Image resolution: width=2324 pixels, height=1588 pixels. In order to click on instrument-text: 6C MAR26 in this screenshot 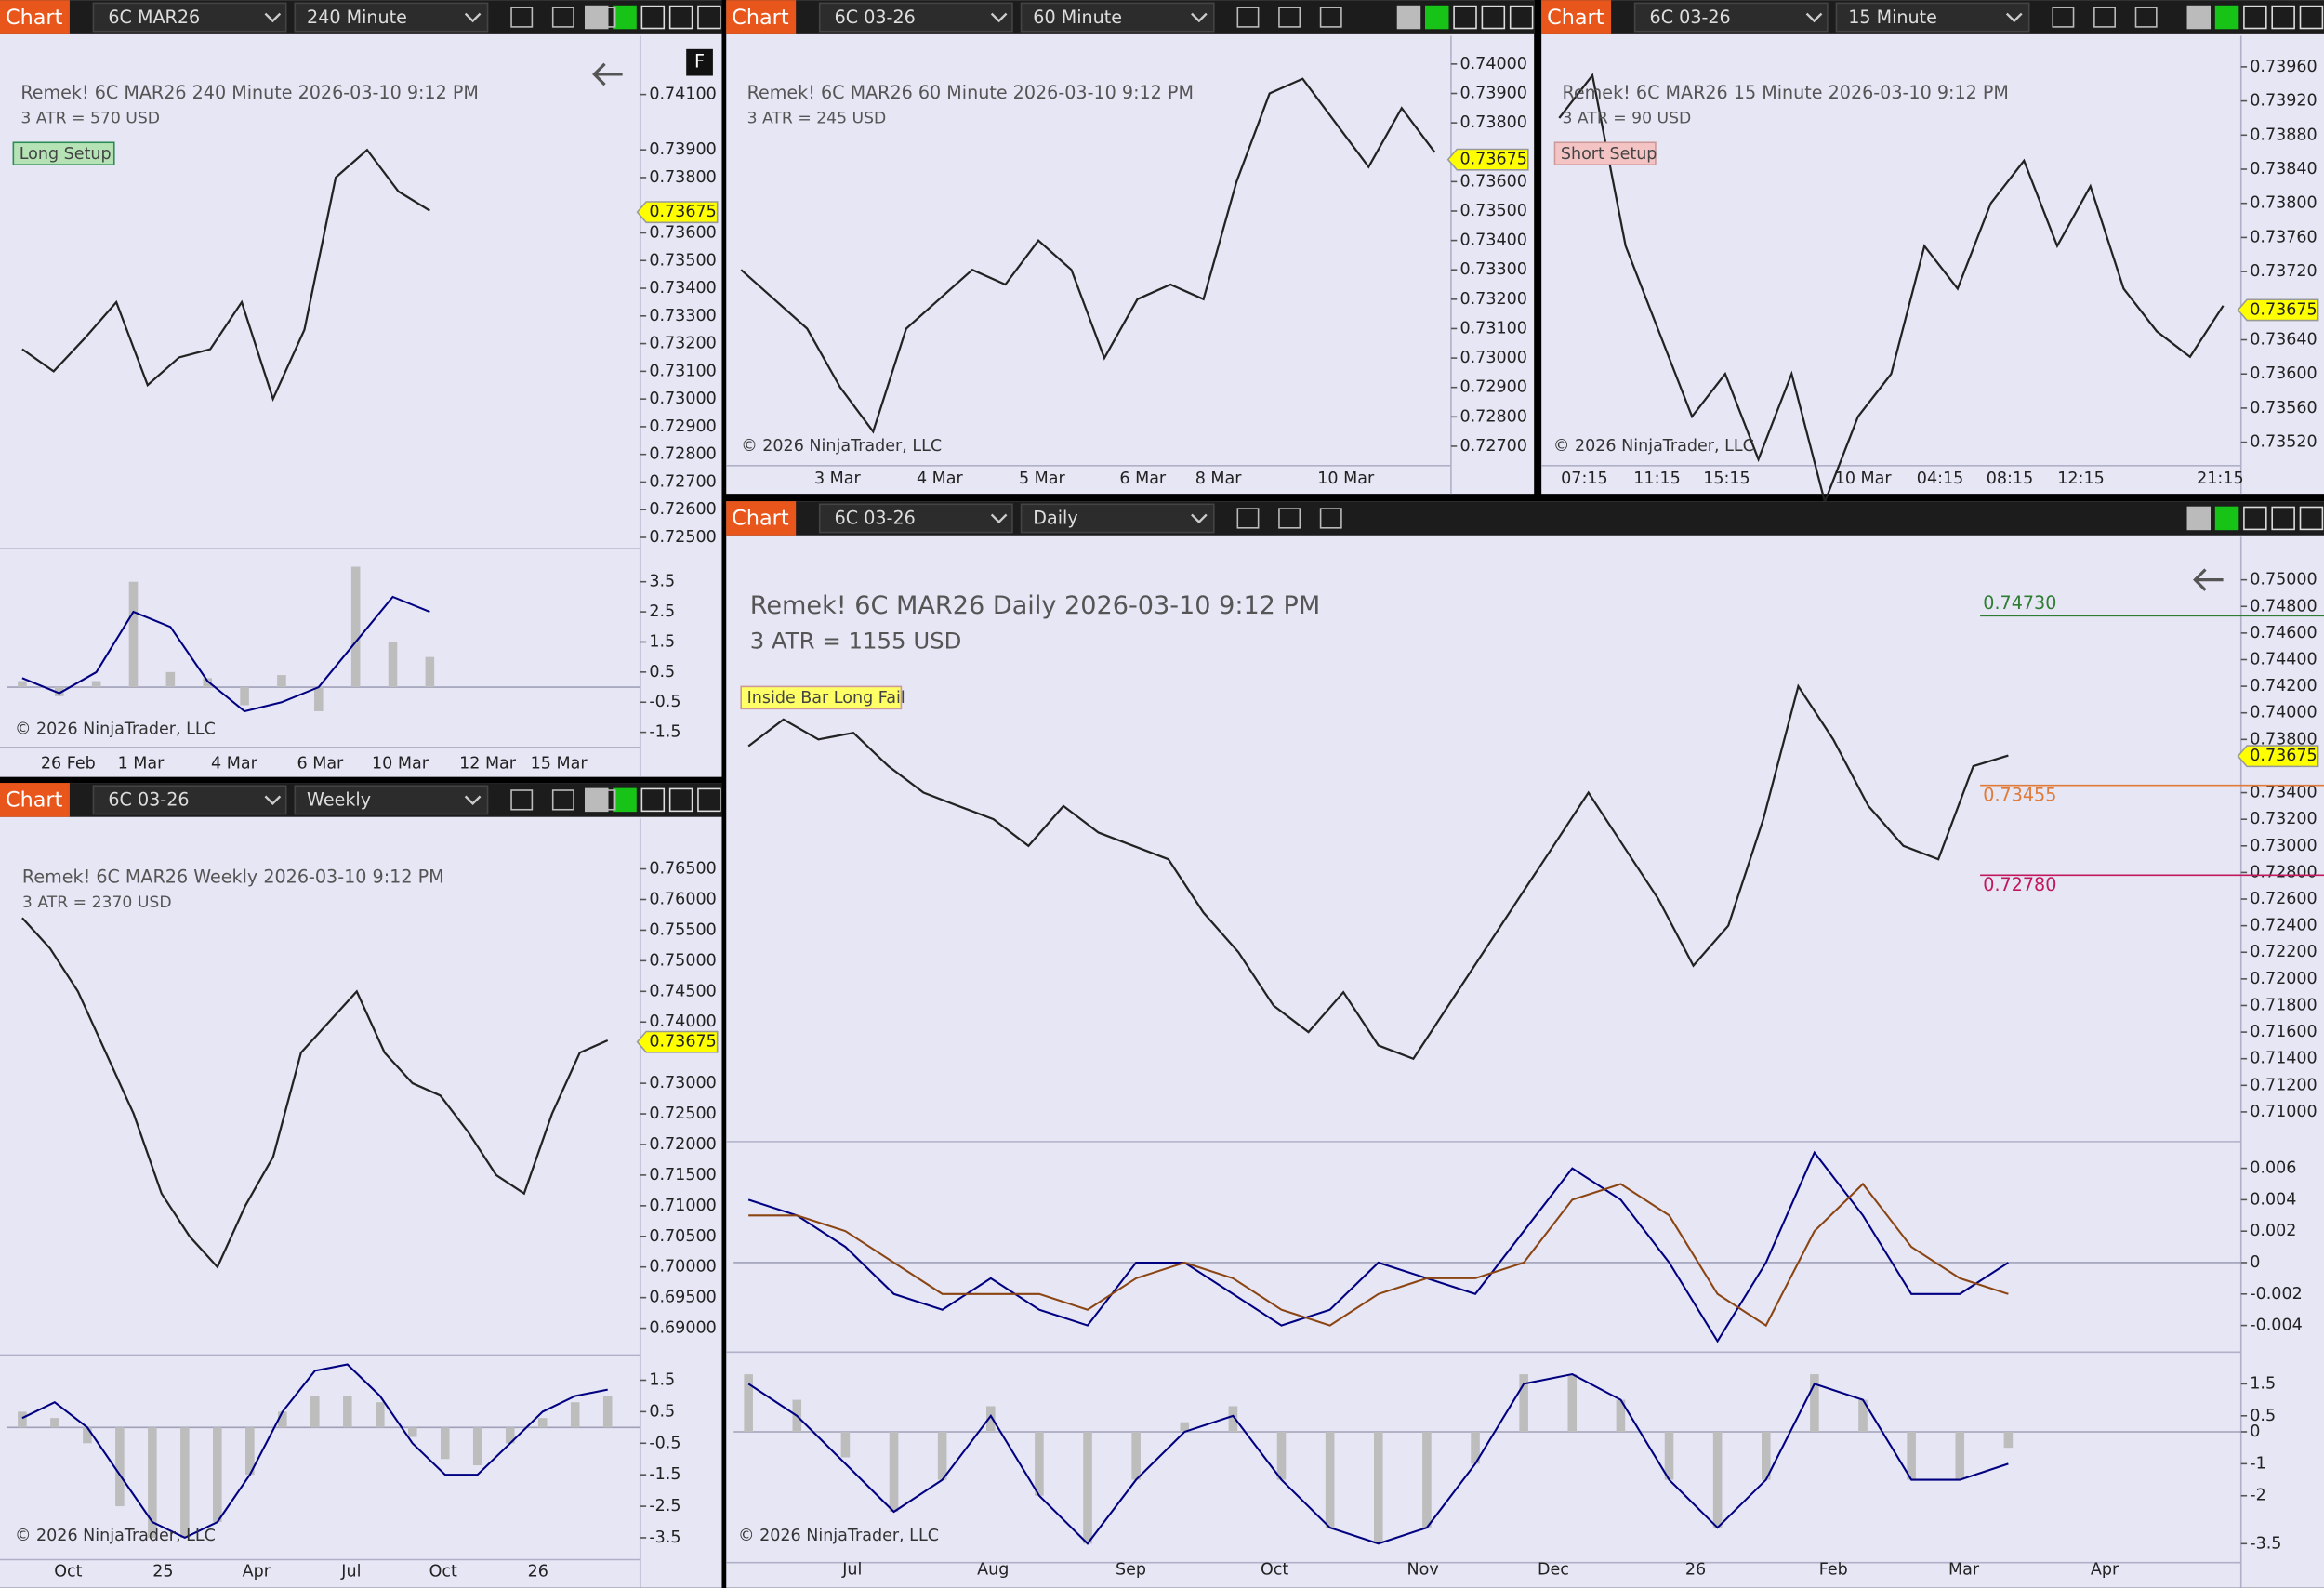, I will do `click(154, 17)`.